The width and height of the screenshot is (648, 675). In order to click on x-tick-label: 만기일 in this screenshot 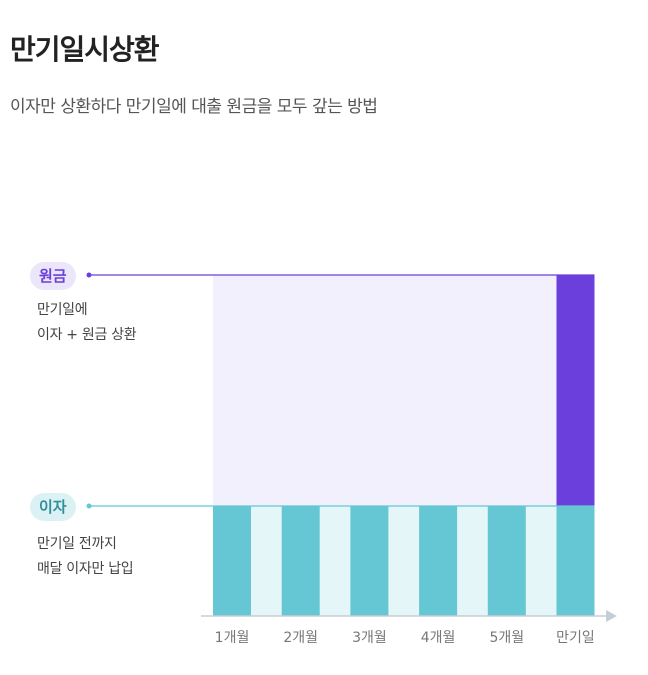, I will do `click(575, 638)`.